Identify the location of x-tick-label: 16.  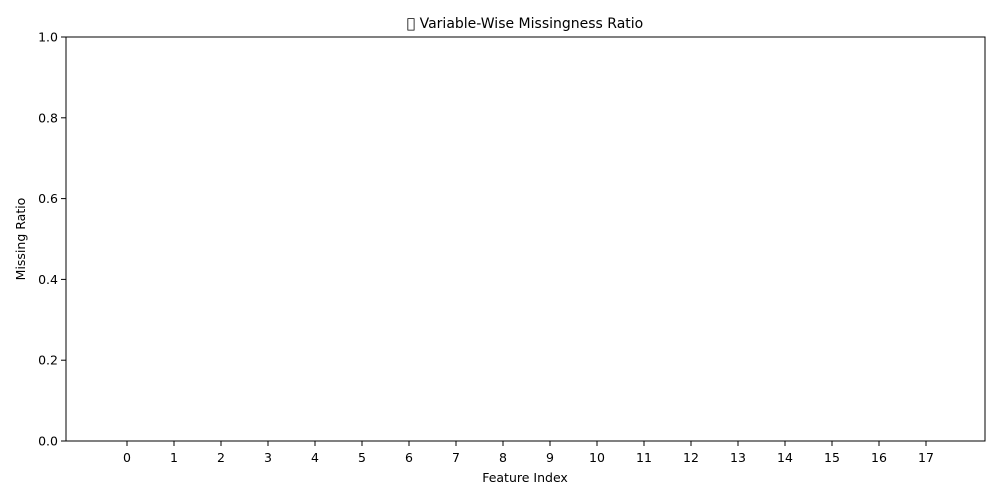
(879, 457).